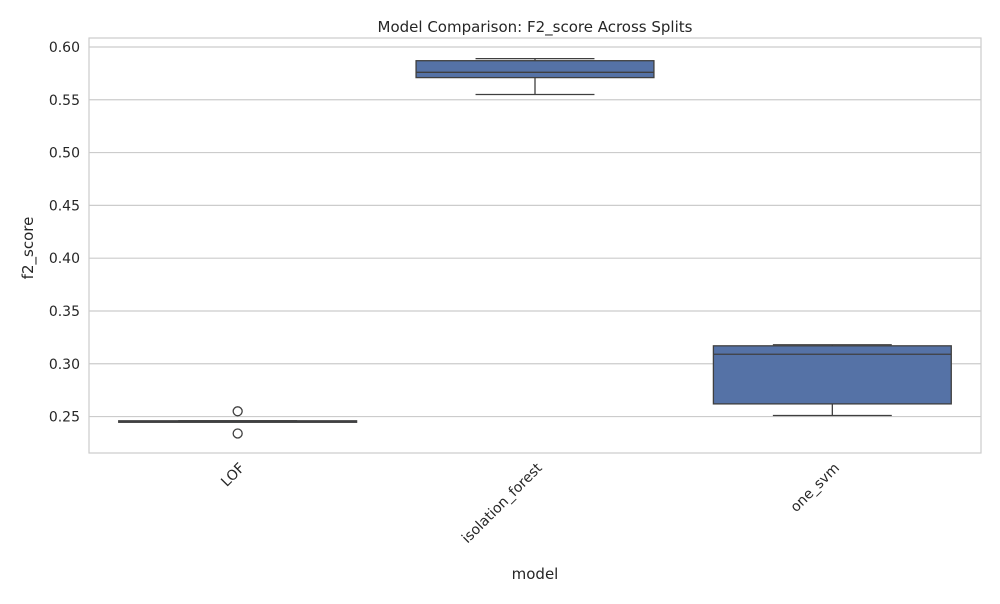  What do you see at coordinates (233, 475) in the screenshot?
I see `x-tick-label: LOF` at bounding box center [233, 475].